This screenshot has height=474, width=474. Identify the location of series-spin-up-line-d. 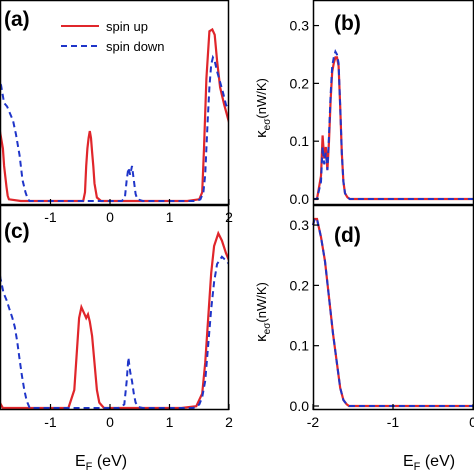
(392, 312).